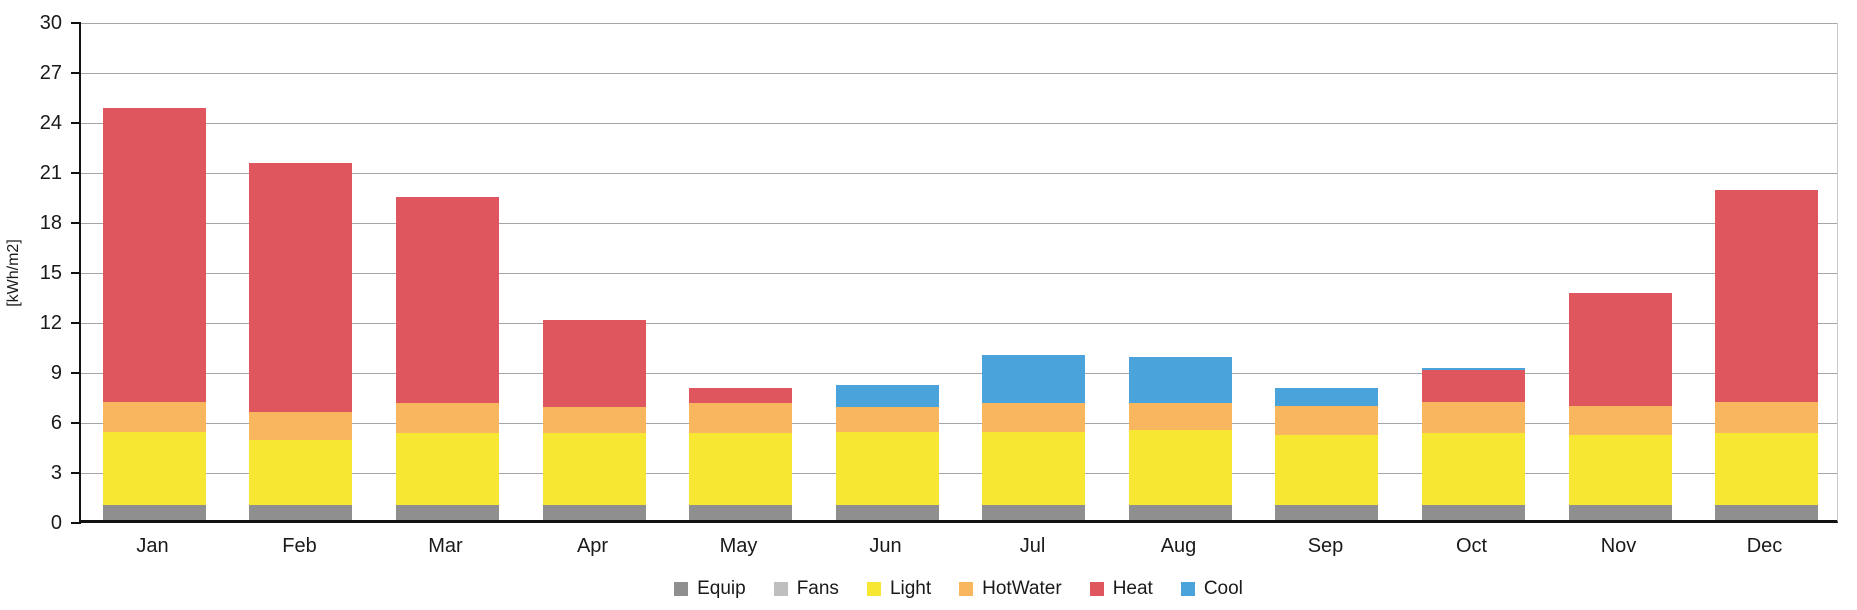 This screenshot has width=1857, height=610. What do you see at coordinates (56, 423) in the screenshot?
I see `y-tick-label: 6` at bounding box center [56, 423].